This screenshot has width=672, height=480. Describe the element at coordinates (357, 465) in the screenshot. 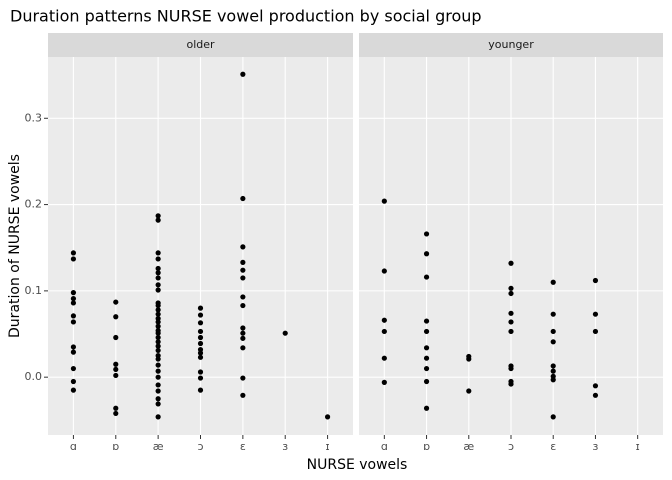

I see `x-axis-title: NURSE vowels` at that location.